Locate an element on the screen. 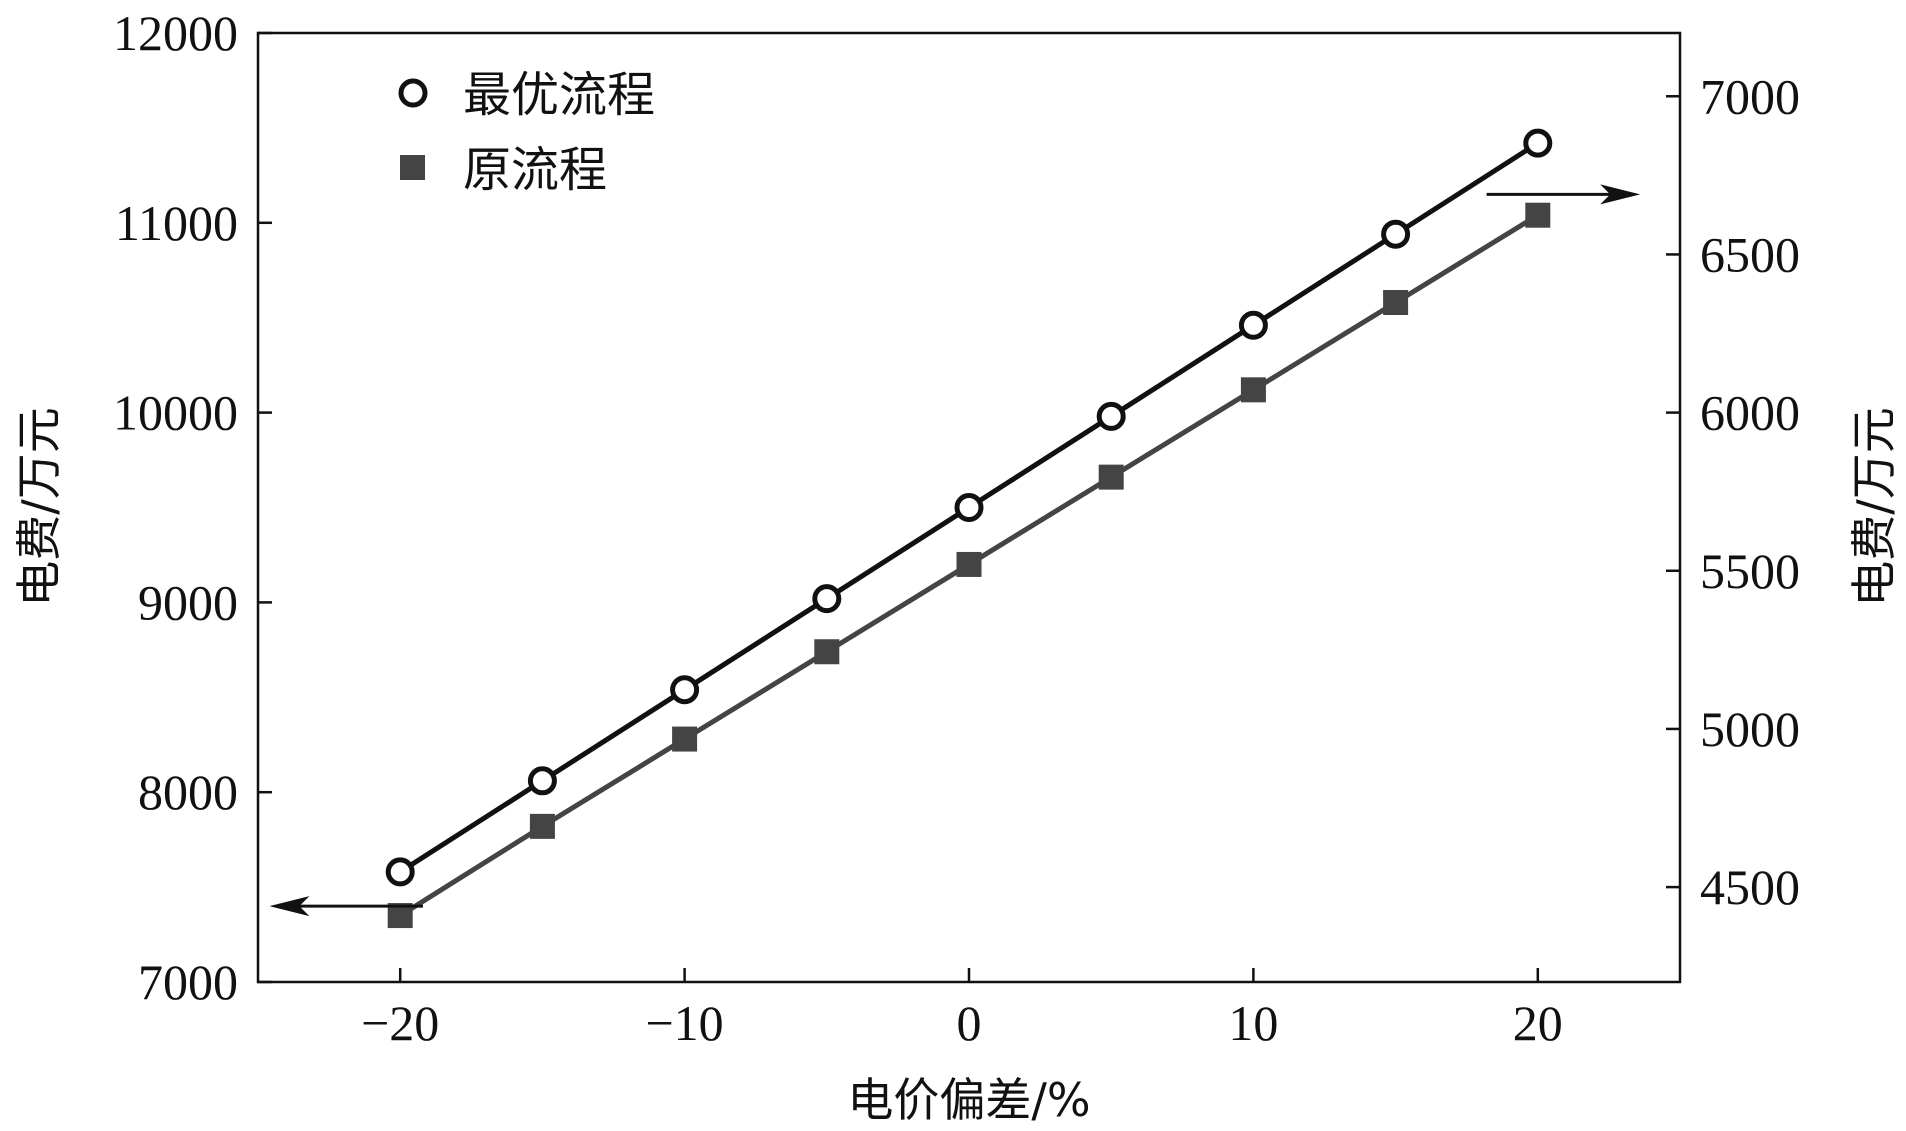  y-axis-title-right: 电费/万元 is located at coordinates (1874, 507).